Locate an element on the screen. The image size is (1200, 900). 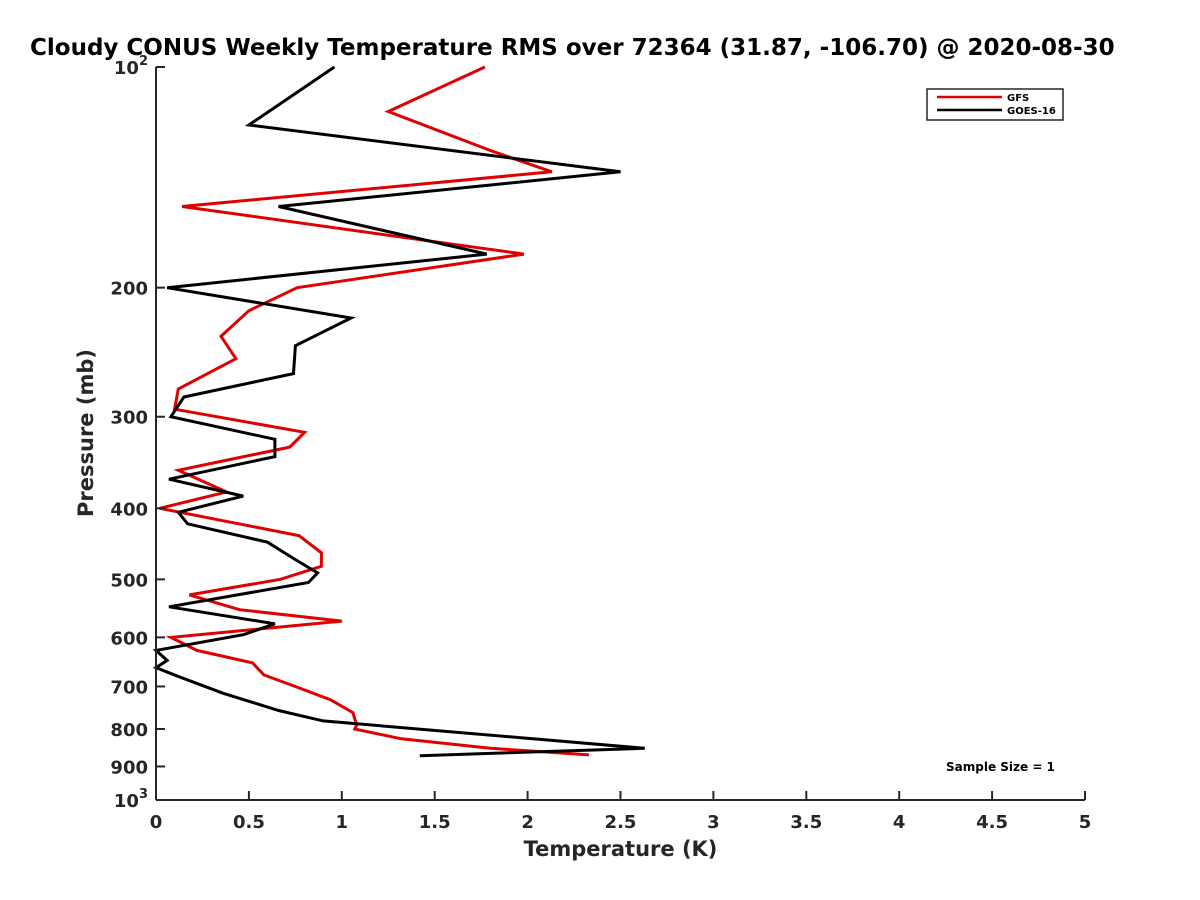
x-tick-label: 1.5 is located at coordinates (435, 822).